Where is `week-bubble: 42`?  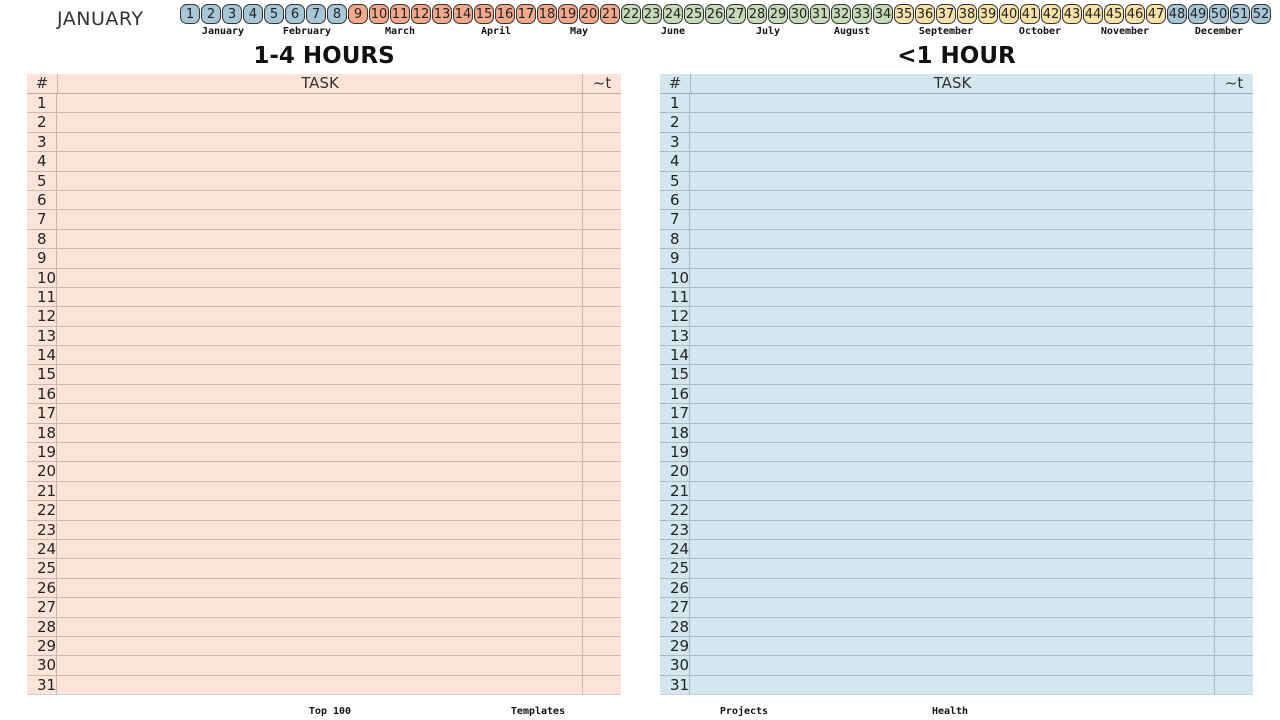
week-bubble: 42 is located at coordinates (1051, 14).